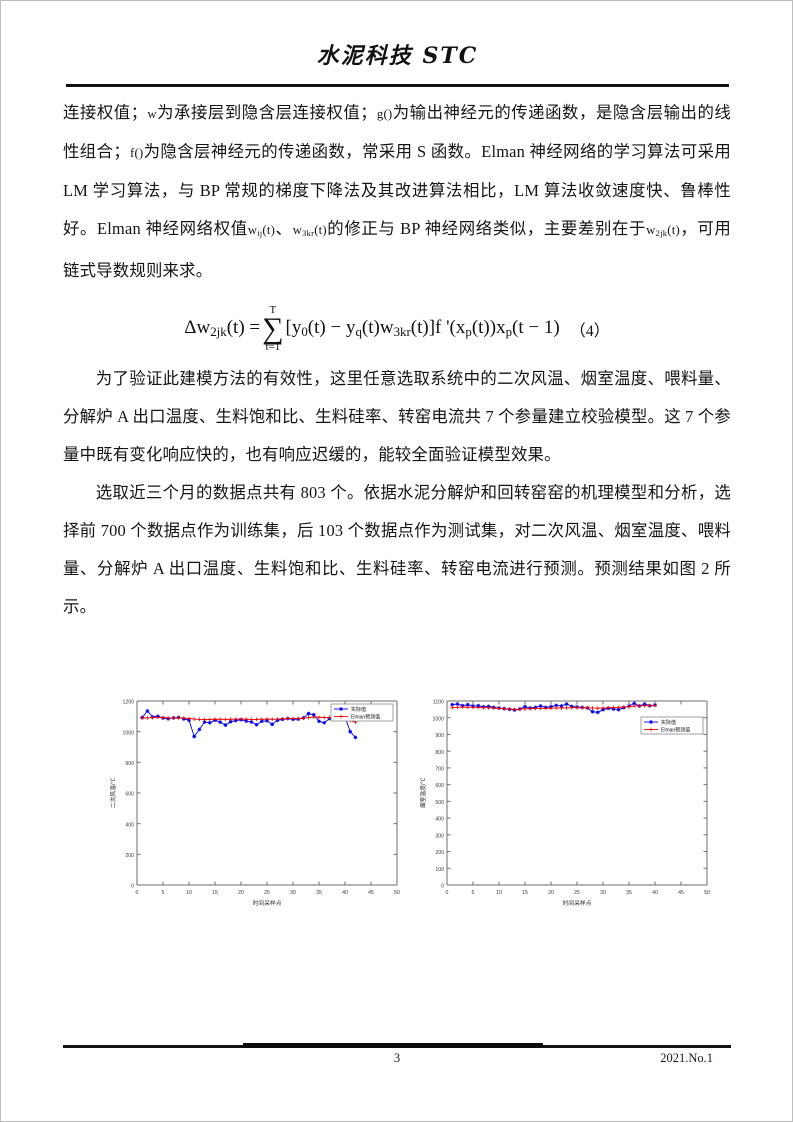 The height and width of the screenshot is (1122, 793). What do you see at coordinates (284, 228) in the screenshot?
I see `p1-seg10: 、` at bounding box center [284, 228].